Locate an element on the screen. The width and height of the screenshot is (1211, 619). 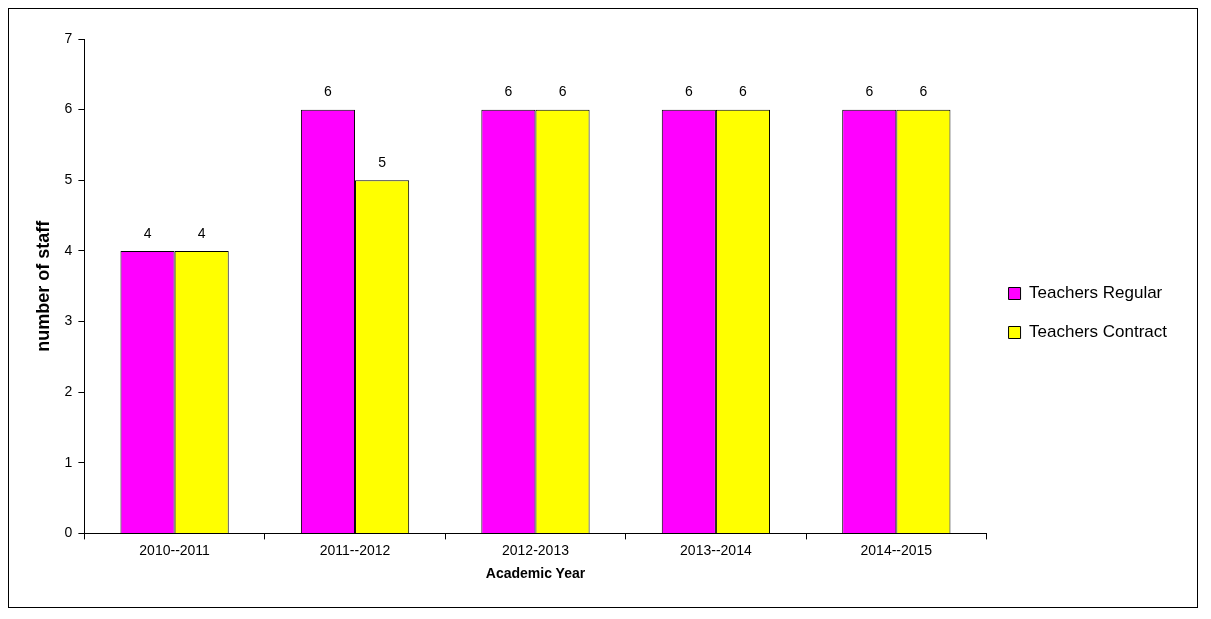
y-axis-title: number of staff is located at coordinates (42, 285).